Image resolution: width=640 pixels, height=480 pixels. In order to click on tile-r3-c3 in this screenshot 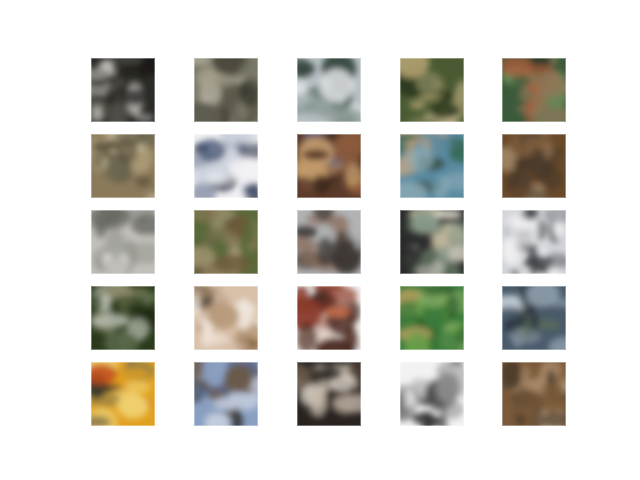, I will do `click(329, 242)`.